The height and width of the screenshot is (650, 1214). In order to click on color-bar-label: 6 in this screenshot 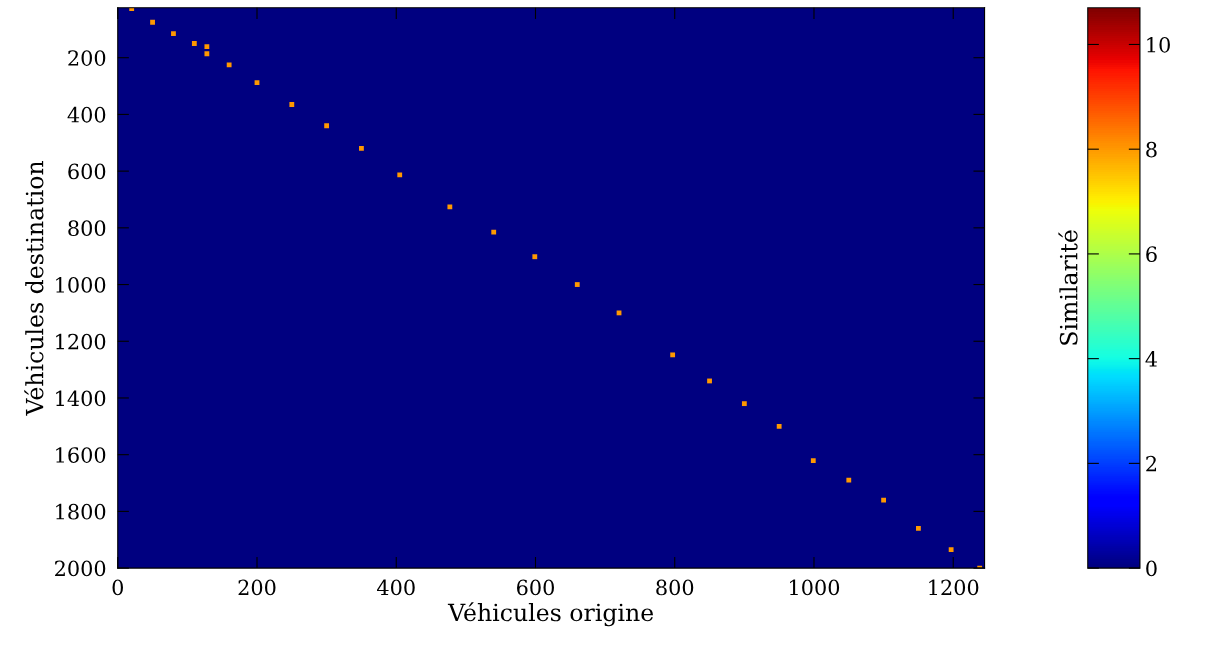, I will do `click(1151, 254)`.